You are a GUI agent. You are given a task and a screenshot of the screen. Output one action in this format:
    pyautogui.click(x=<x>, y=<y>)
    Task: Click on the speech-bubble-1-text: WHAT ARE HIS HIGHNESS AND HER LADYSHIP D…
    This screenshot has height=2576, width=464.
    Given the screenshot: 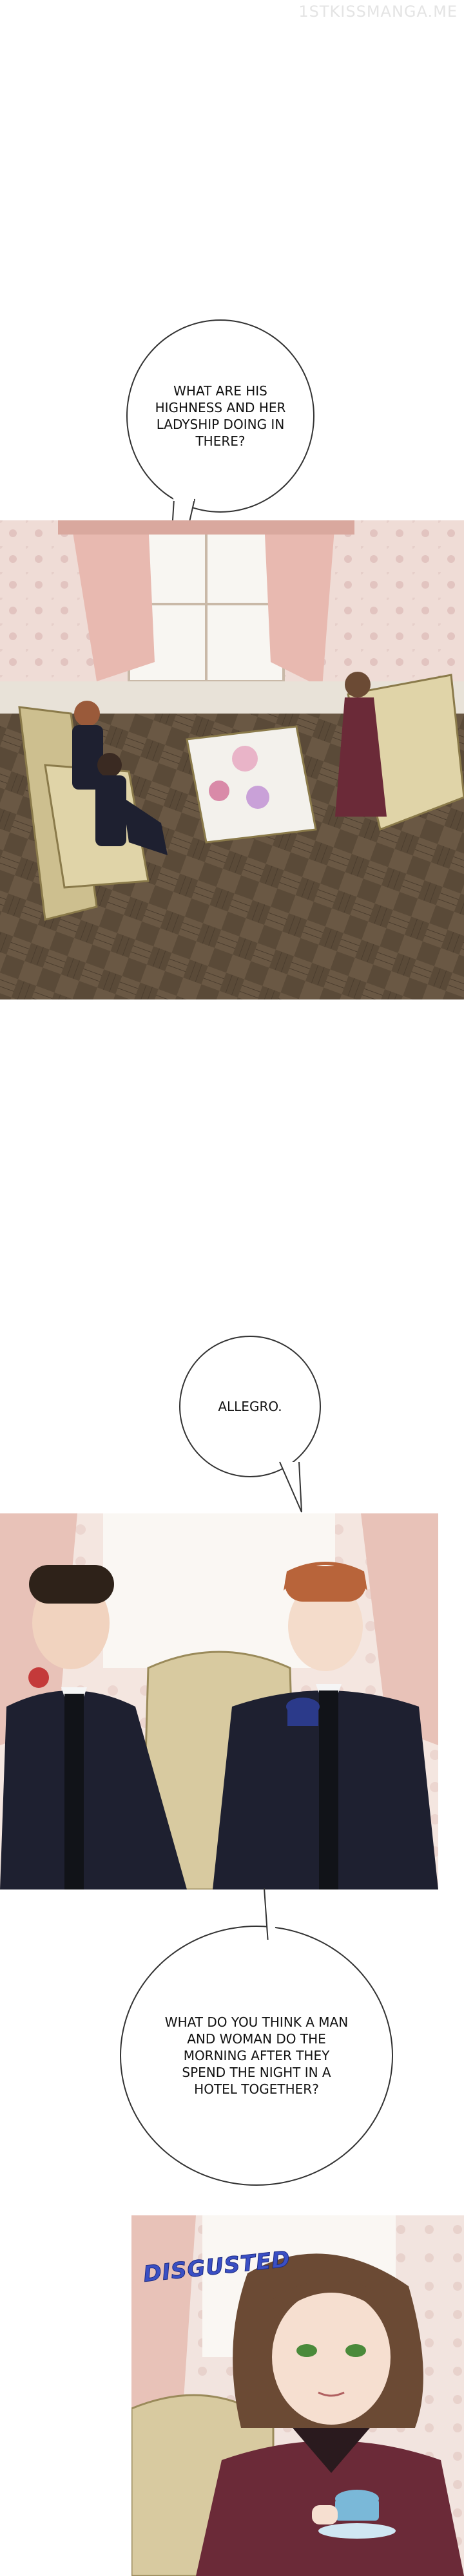 What is the action you would take?
    pyautogui.click(x=220, y=416)
    